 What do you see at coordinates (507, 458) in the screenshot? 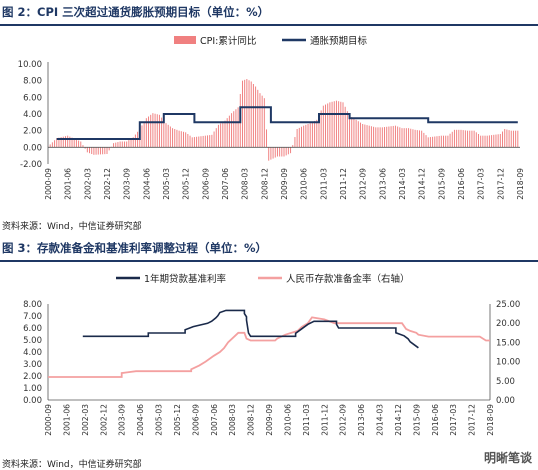
I see `watermark: 明晰笔谈` at bounding box center [507, 458].